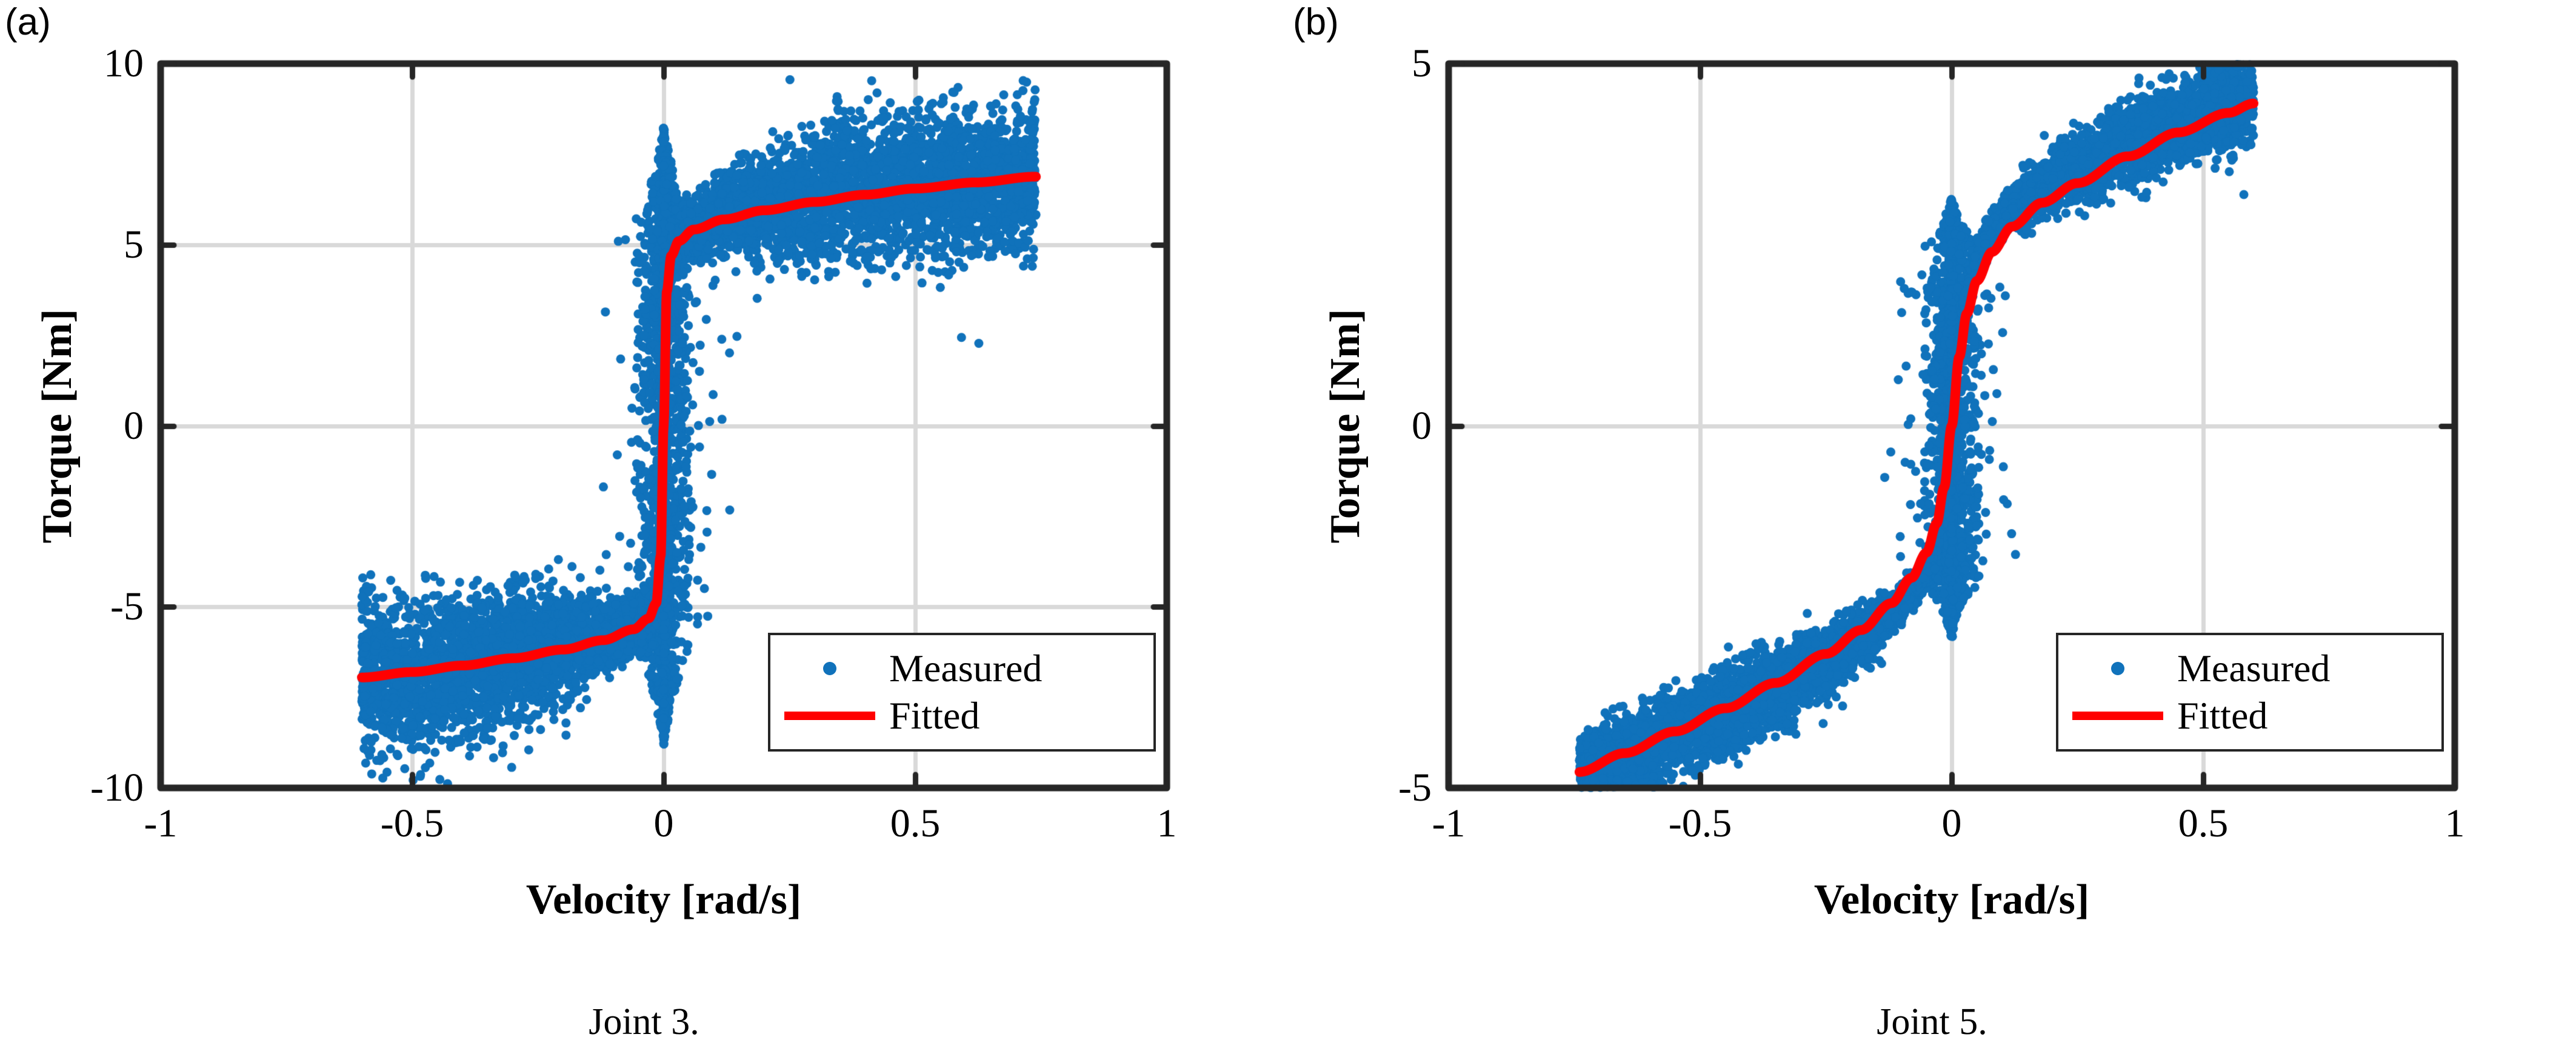 This screenshot has width=2576, height=1054. What do you see at coordinates (664, 899) in the screenshot?
I see `x-axis-title-joint-3: Velocity [rad/s]` at bounding box center [664, 899].